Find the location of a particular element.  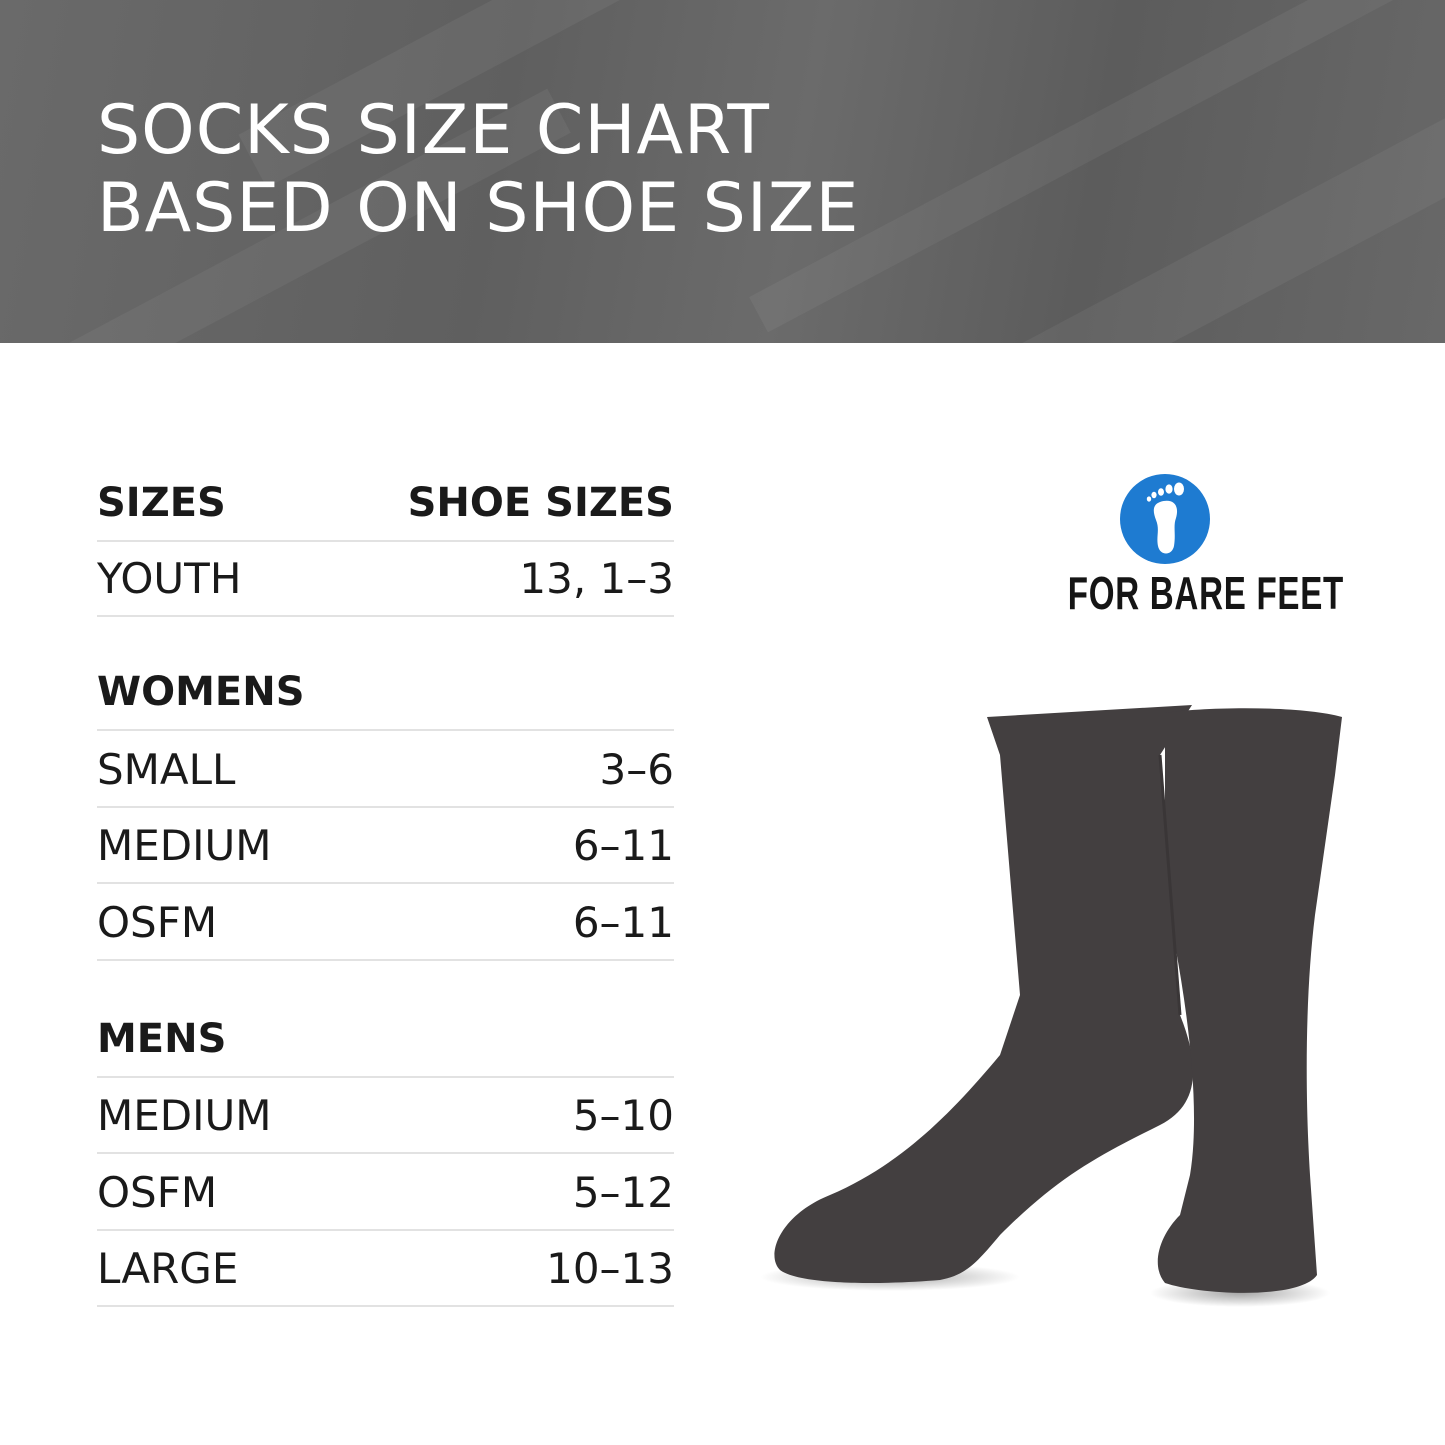

shoe-size-value: 13, 1–3 is located at coordinates (596, 578).